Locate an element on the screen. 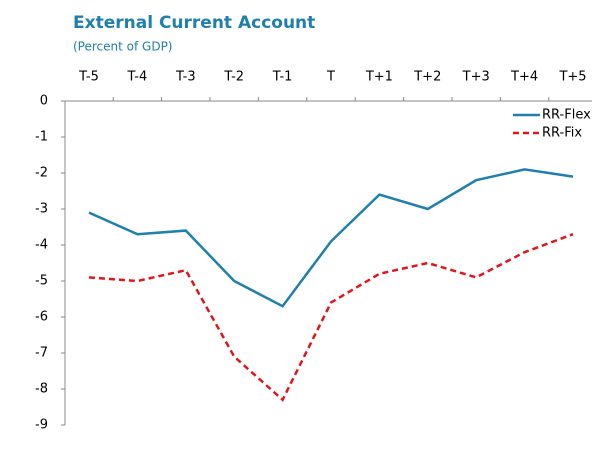 The height and width of the screenshot is (449, 597). y-tick-label: -8 is located at coordinates (41, 389).